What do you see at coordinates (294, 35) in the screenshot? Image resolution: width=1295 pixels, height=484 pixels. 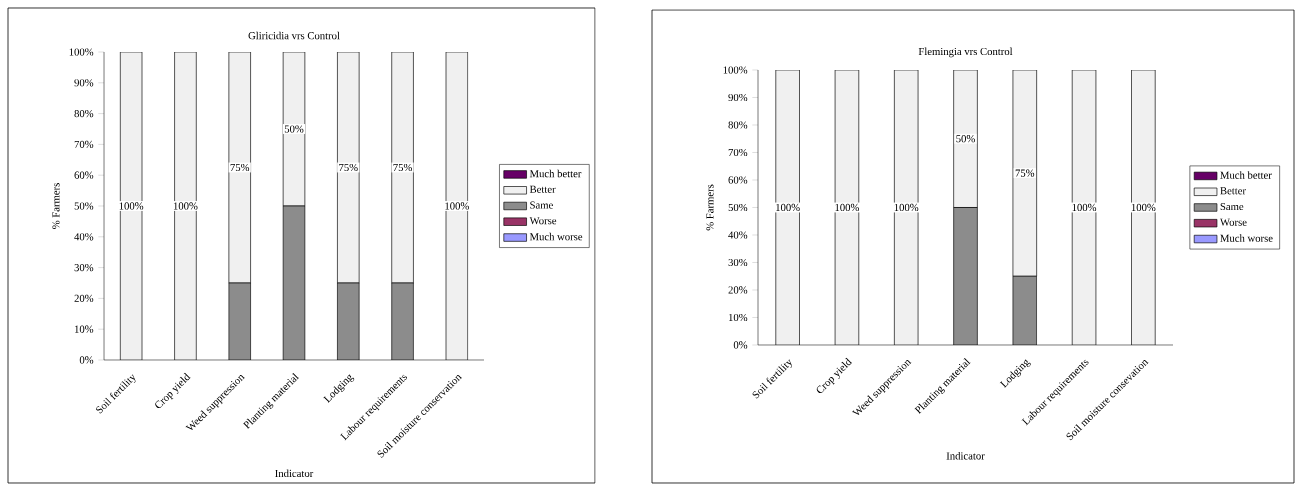 I see `chart-title: Gliricidia vrs Control` at bounding box center [294, 35].